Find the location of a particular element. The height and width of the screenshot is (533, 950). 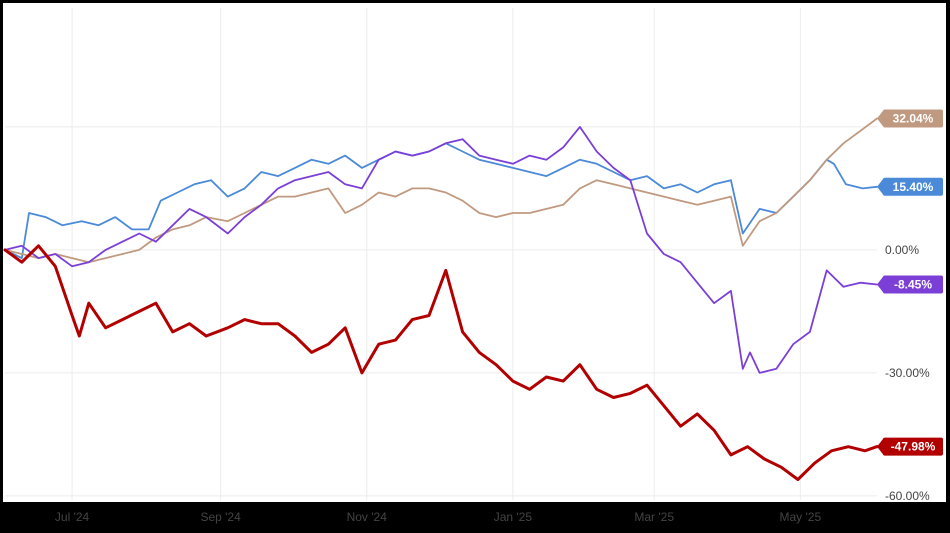

badge-value: 15.40% is located at coordinates (913, 187).